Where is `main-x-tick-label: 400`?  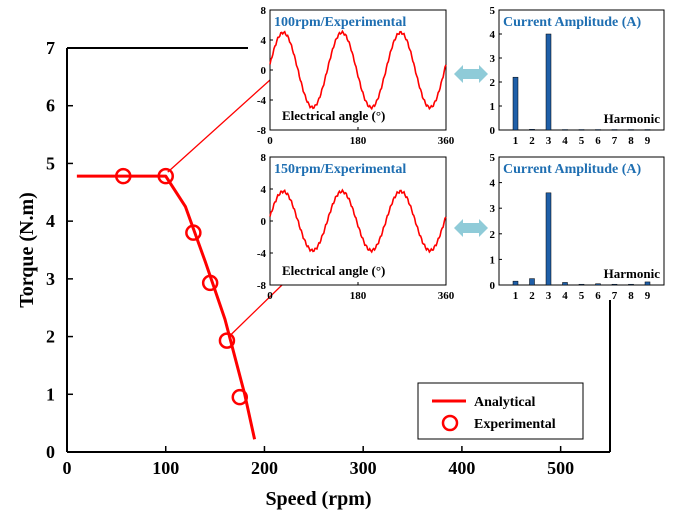
main-x-tick-label: 400 is located at coordinates (461, 468).